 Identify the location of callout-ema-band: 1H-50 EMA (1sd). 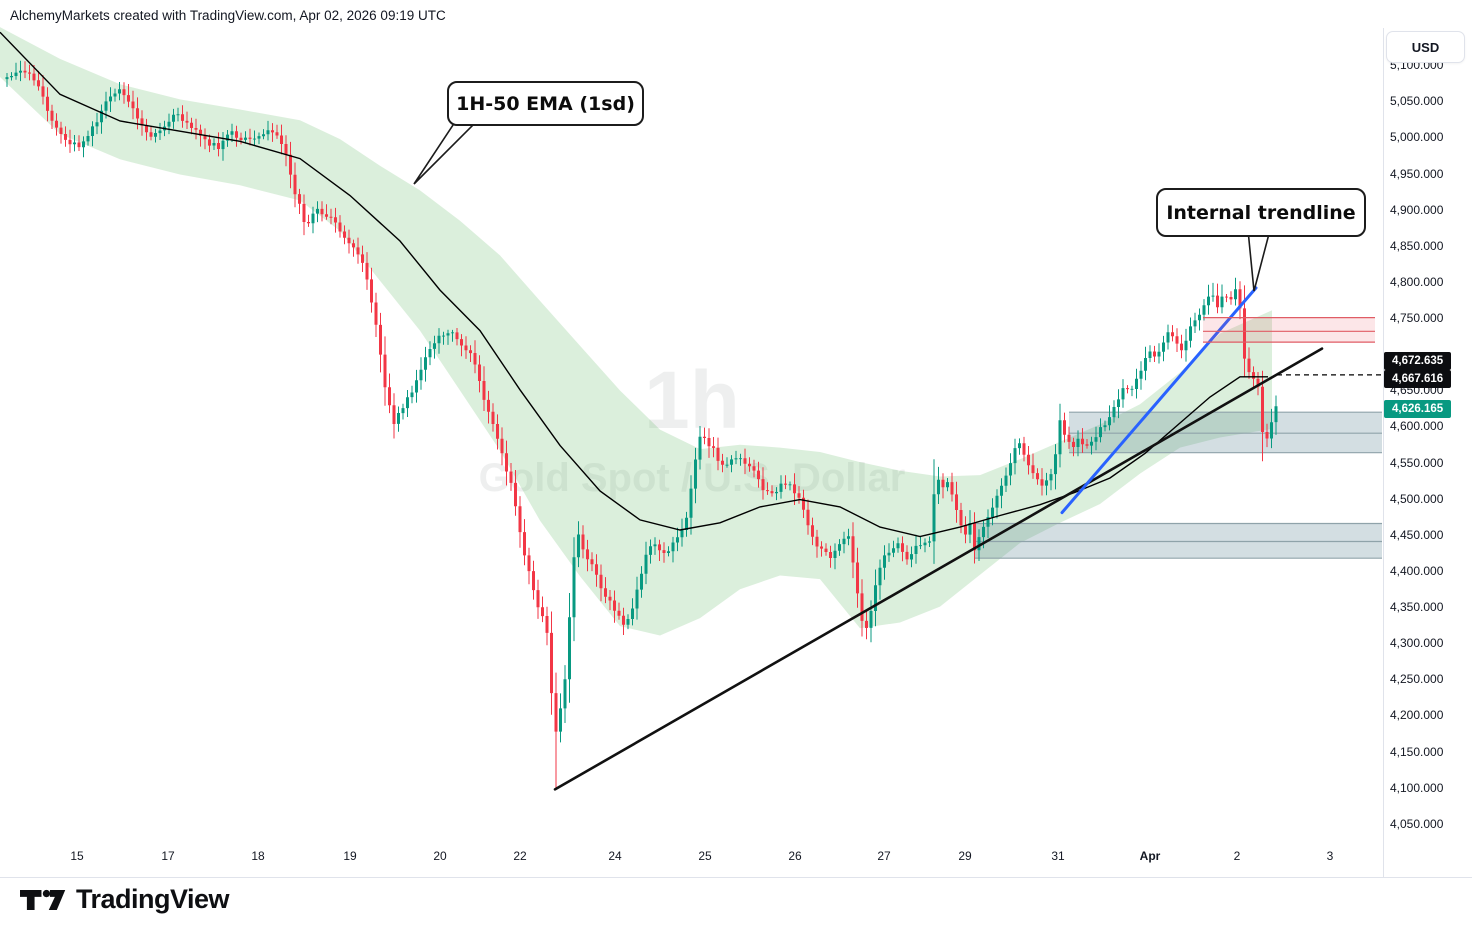
(545, 103).